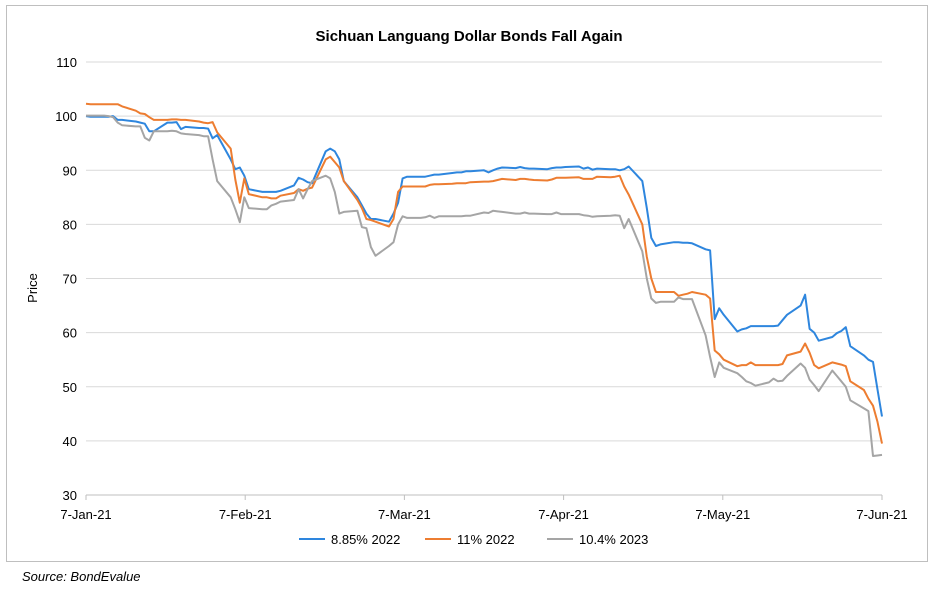 This screenshot has width=935, height=590. Describe the element at coordinates (70, 279) in the screenshot. I see `y-tick-label: 70` at that location.